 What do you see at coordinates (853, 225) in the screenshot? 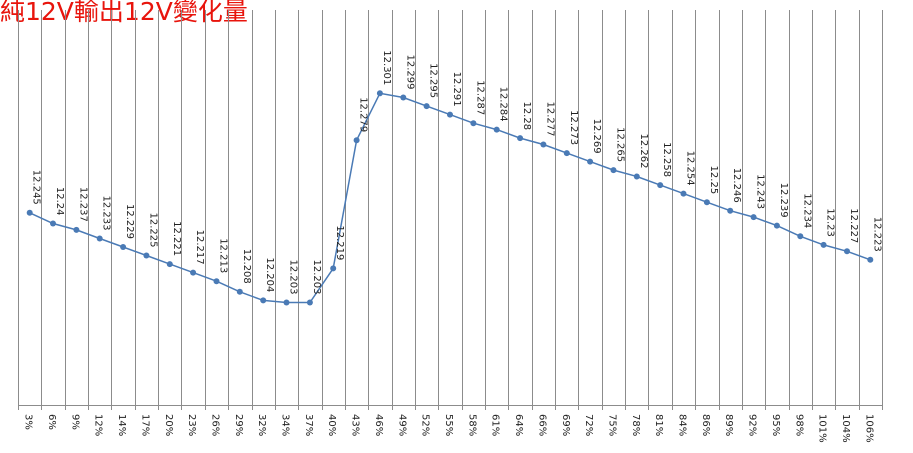
I see `data-label: 12.227` at bounding box center [853, 225].